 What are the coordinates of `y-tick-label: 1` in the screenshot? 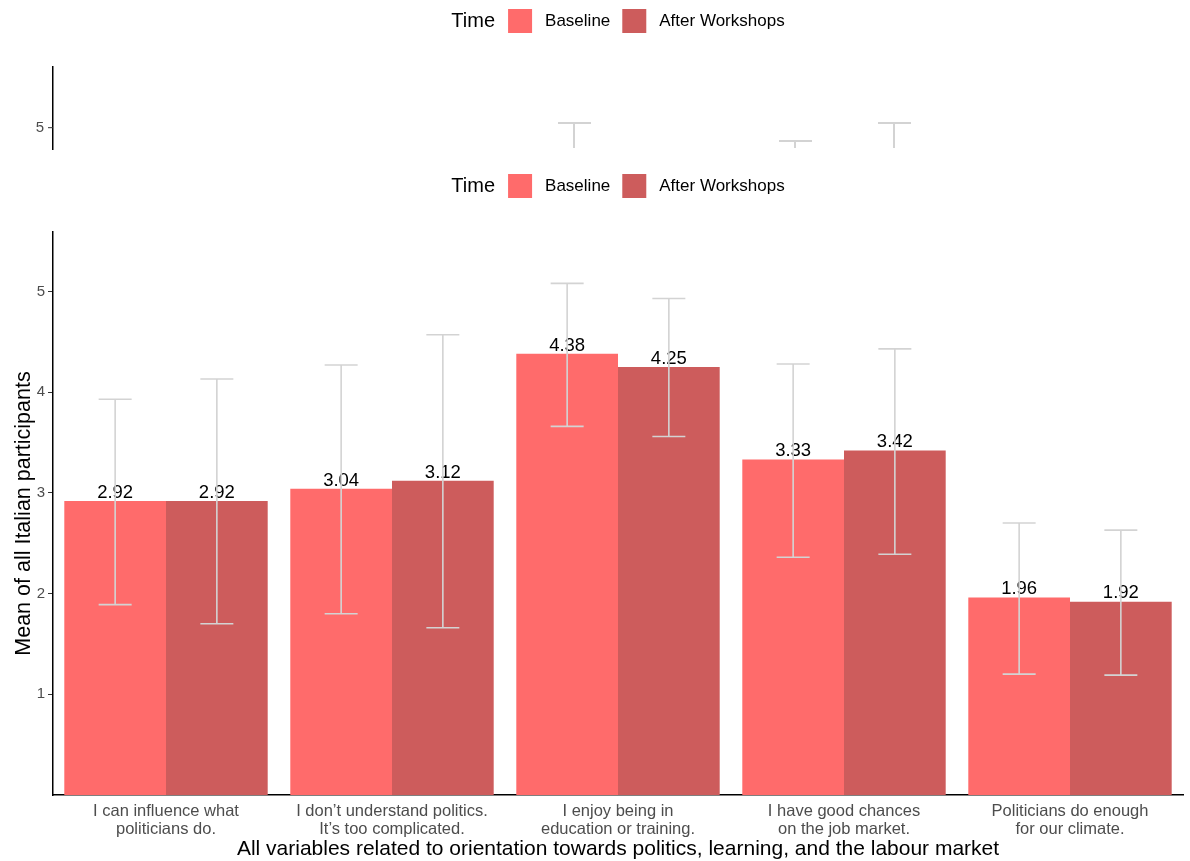 It's located at (40, 693).